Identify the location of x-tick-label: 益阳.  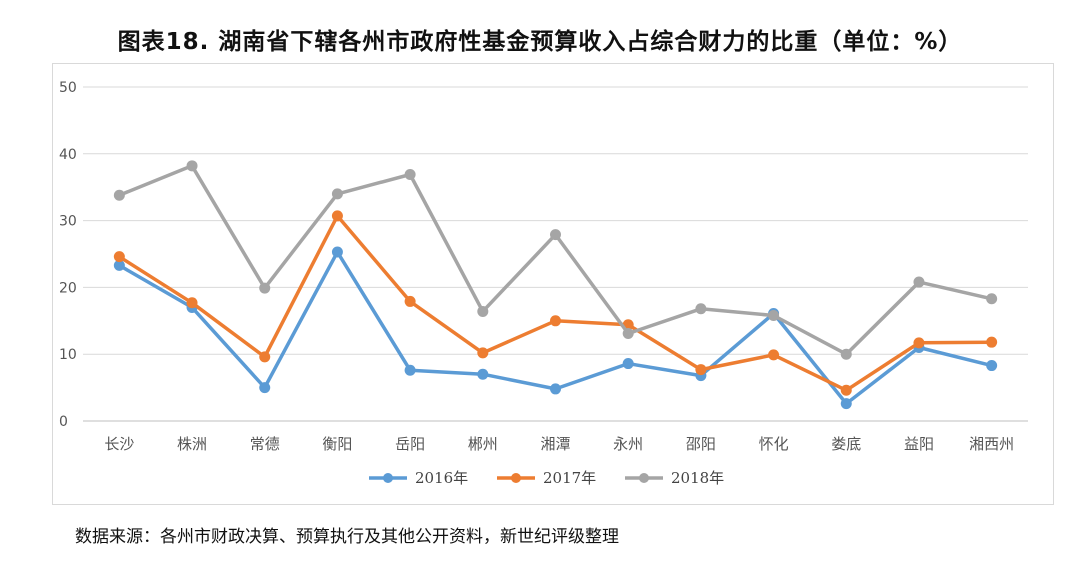
(919, 444).